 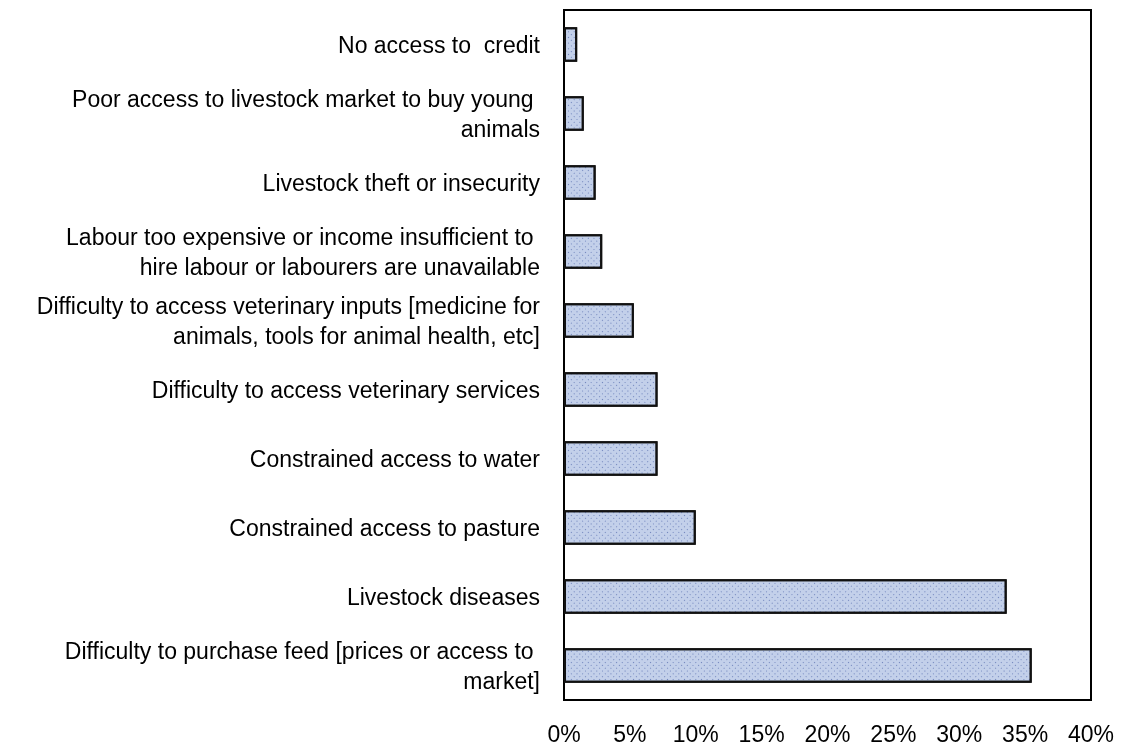 I want to click on y-tick-label: Constrained access to pasture, so click(x=384, y=527).